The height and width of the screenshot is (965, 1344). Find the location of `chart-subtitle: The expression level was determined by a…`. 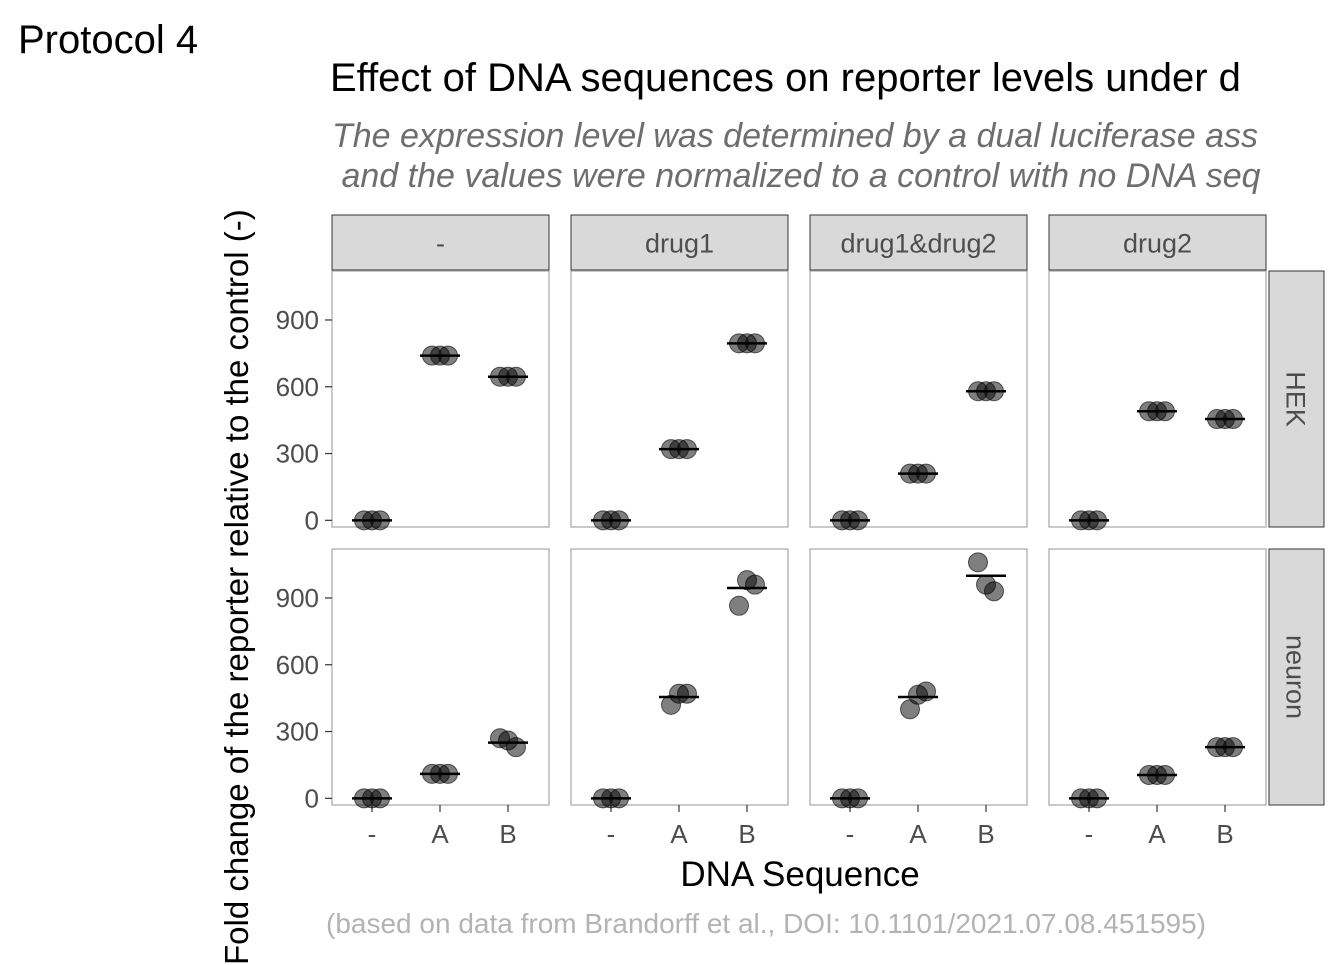

chart-subtitle: The expression level was determined by a… is located at coordinates (796, 156).